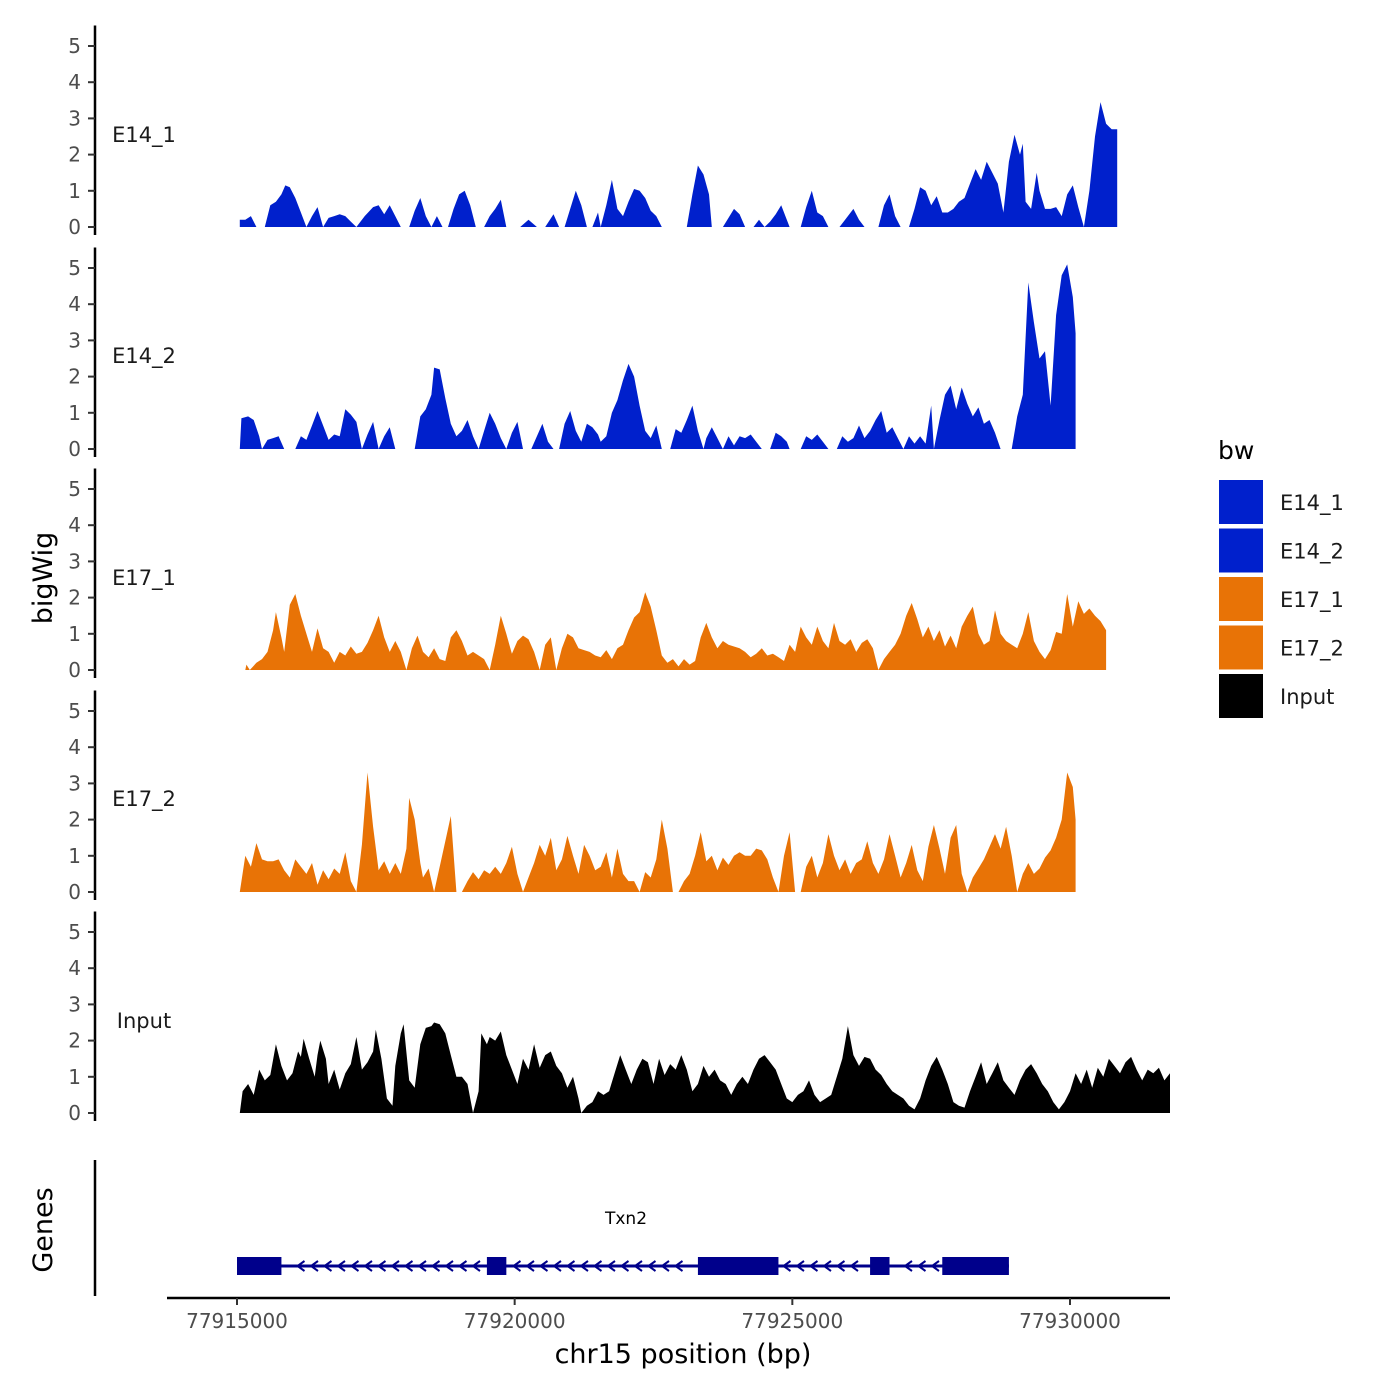  What do you see at coordinates (43, 578) in the screenshot?
I see `y-axis-title-bigwig: bigWig` at bounding box center [43, 578].